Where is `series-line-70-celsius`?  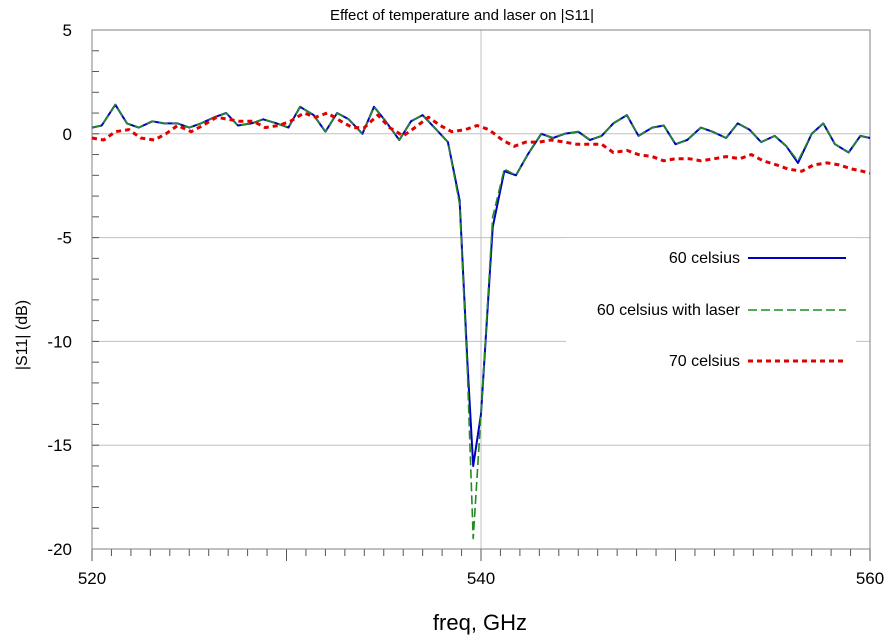
series-line-70-celsius is located at coordinates (481, 143).